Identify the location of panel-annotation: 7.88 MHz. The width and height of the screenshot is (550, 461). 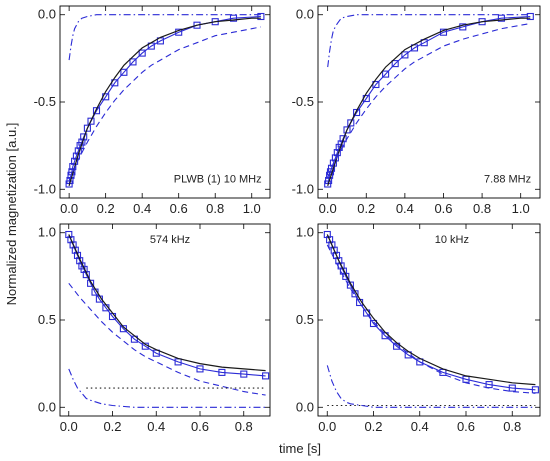
(507, 180).